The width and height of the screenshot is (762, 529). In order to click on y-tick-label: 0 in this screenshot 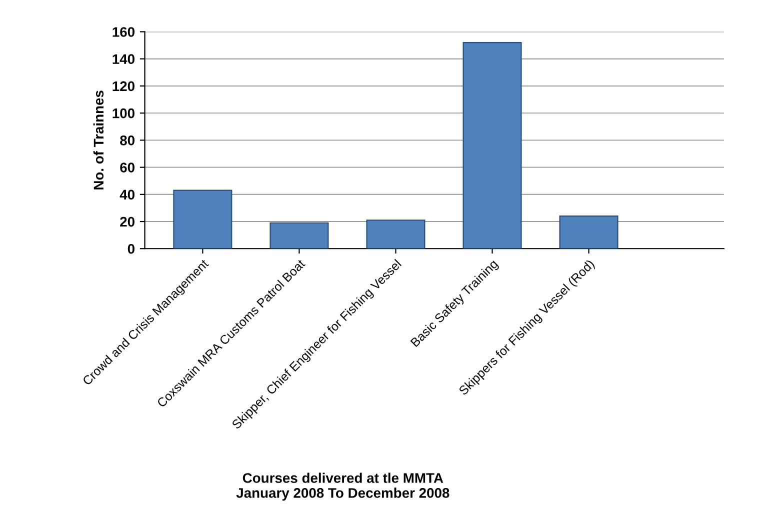, I will do `click(131, 249)`.